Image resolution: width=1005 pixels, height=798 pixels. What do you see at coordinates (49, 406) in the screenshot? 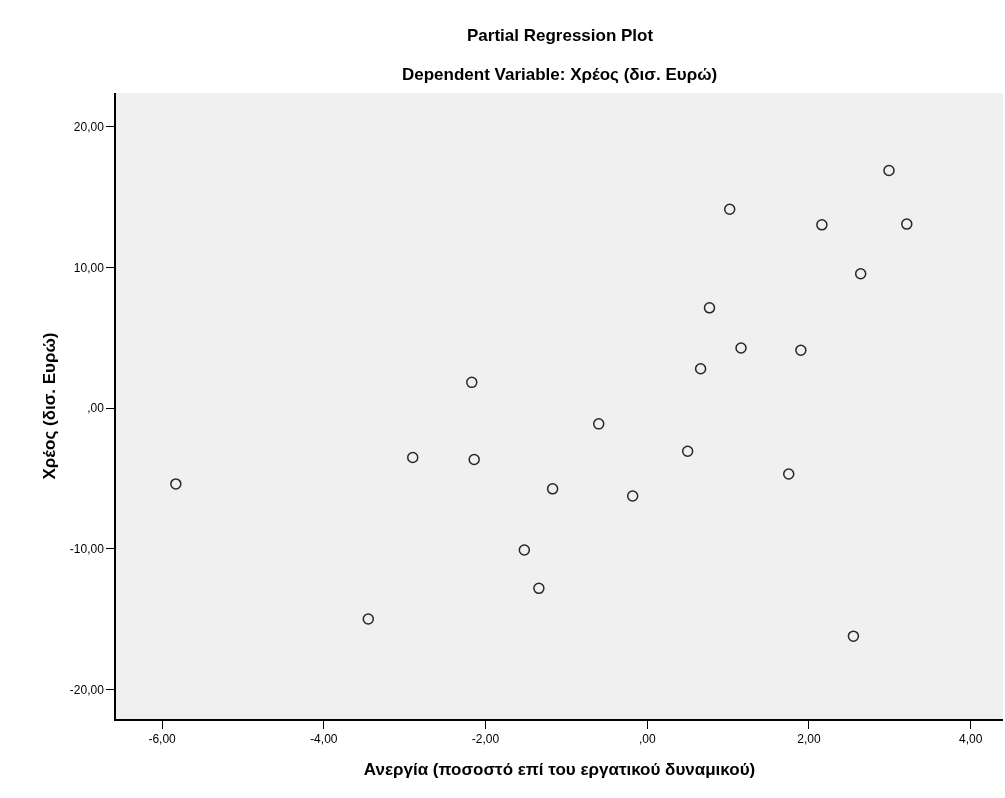
I see `y-axis-title: Χρέος (δισ. Ευρώ)` at bounding box center [49, 406].